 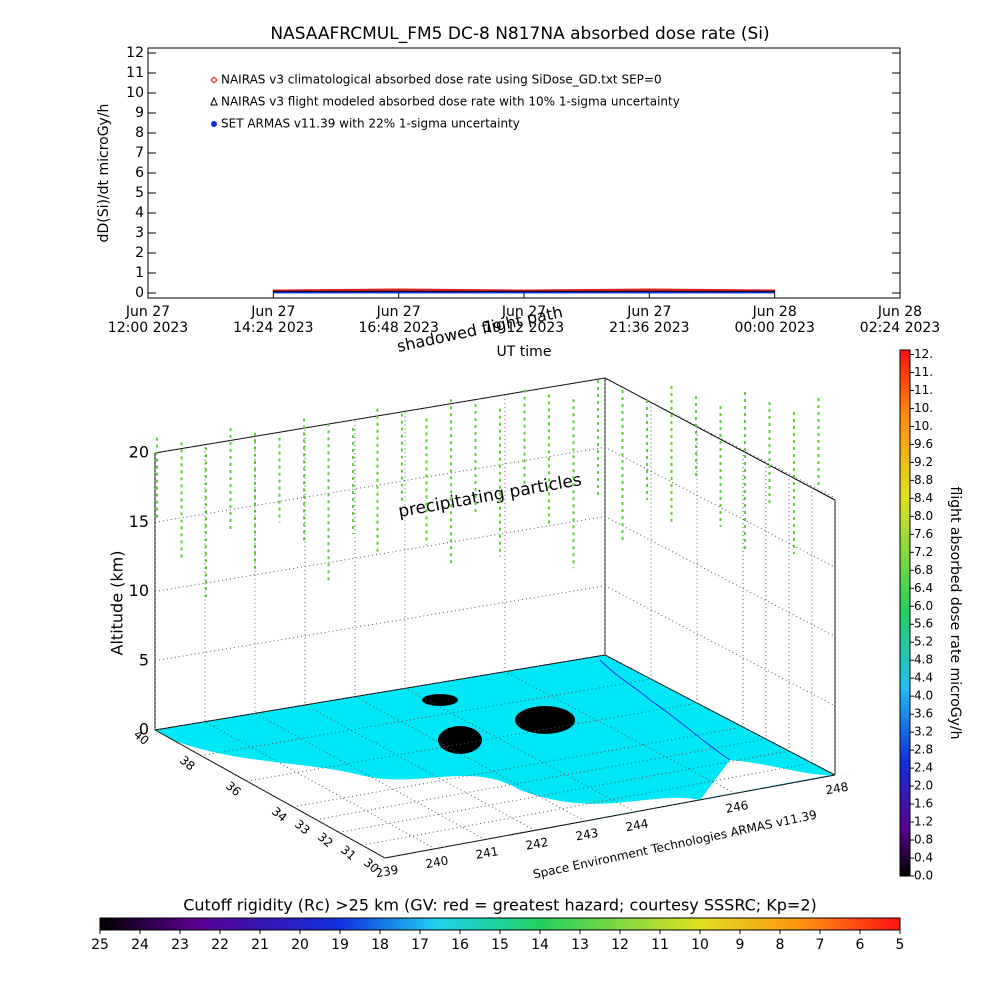 What do you see at coordinates (139, 521) in the screenshot?
I see `z-tick-label: 15` at bounding box center [139, 521].